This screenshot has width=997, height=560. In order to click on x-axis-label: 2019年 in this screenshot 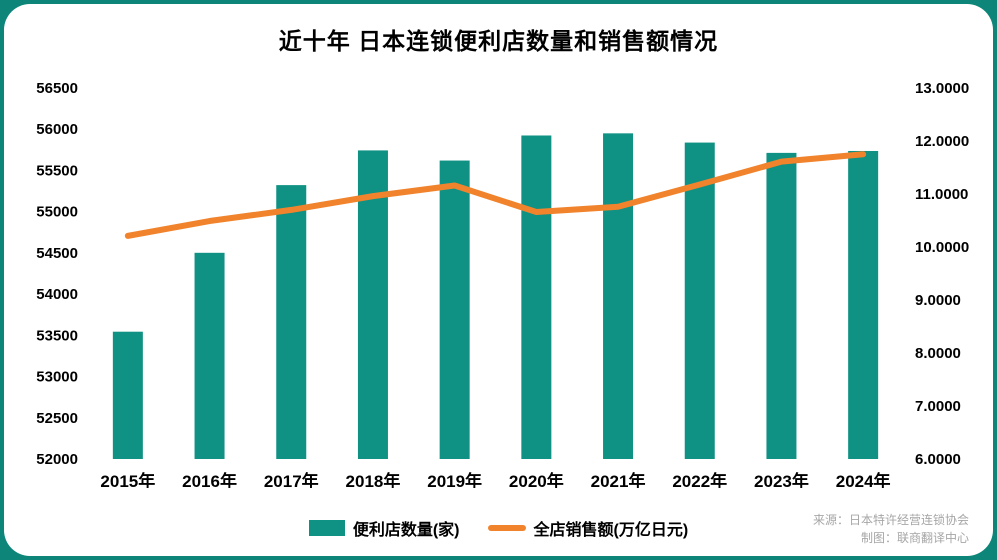, I will do `click(454, 479)`.